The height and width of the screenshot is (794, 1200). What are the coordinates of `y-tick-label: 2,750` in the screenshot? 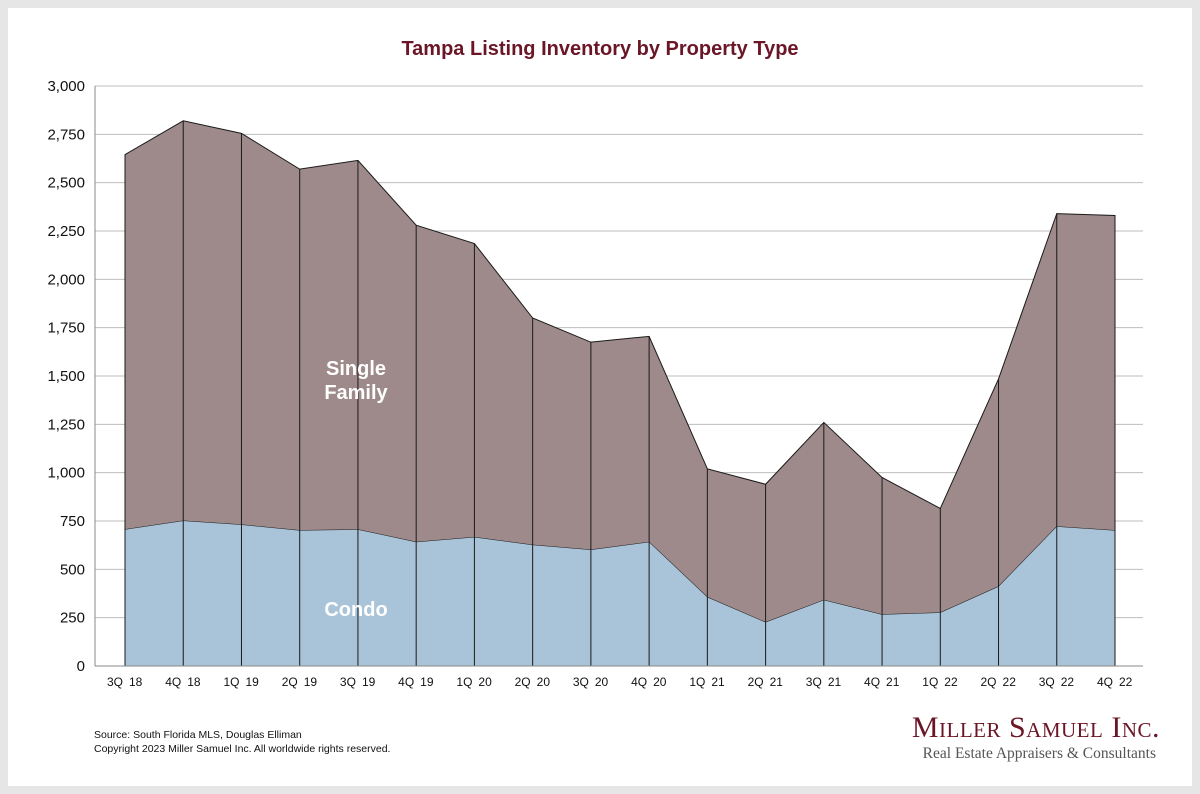 It's located at (66, 134).